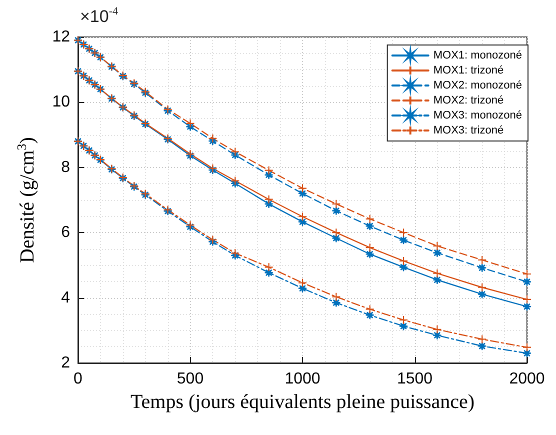 Image resolution: width=556 pixels, height=435 pixels. What do you see at coordinates (527, 379) in the screenshot?
I see `x-tick-label: 2000` at bounding box center [527, 379].